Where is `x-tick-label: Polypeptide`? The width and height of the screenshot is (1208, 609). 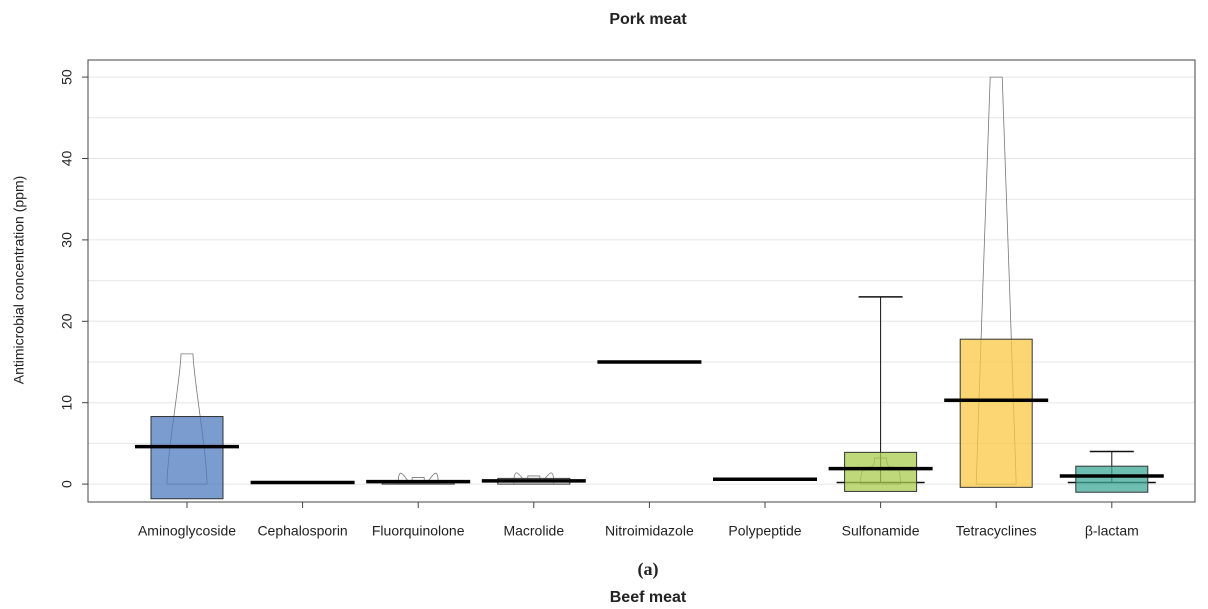 x-tick-label: Polypeptide is located at coordinates (764, 531).